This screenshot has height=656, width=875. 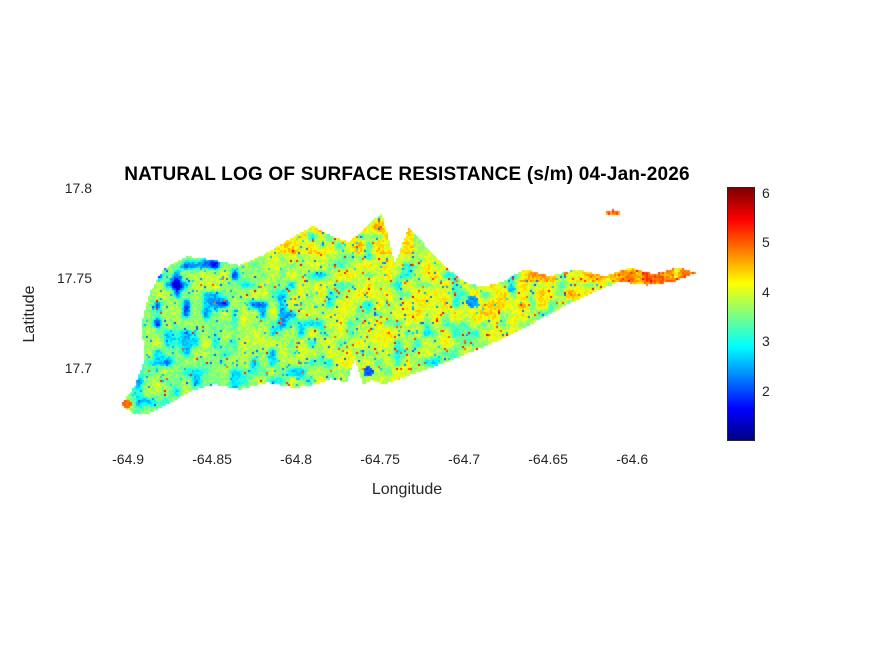 What do you see at coordinates (78, 188) in the screenshot?
I see `y-tick-label: 17.8` at bounding box center [78, 188].